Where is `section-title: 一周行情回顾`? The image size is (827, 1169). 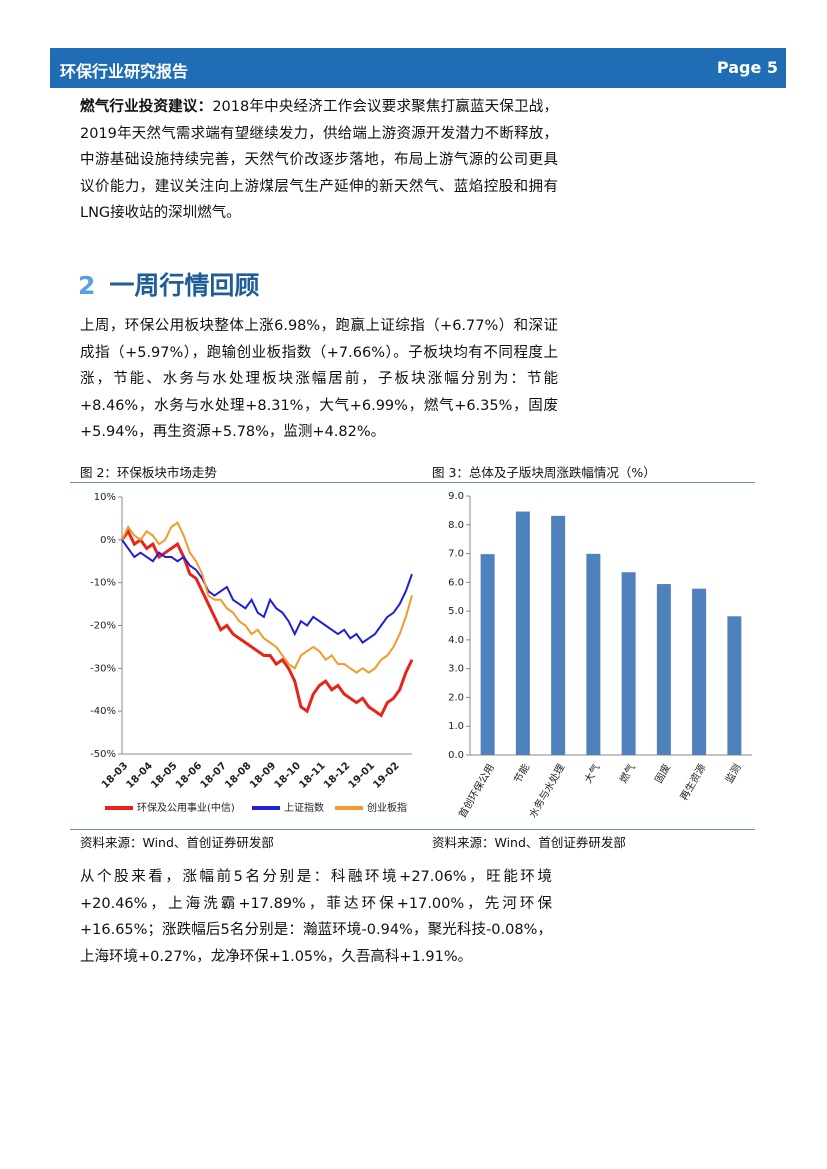 section-title: 一周行情回顾 is located at coordinates (184, 285).